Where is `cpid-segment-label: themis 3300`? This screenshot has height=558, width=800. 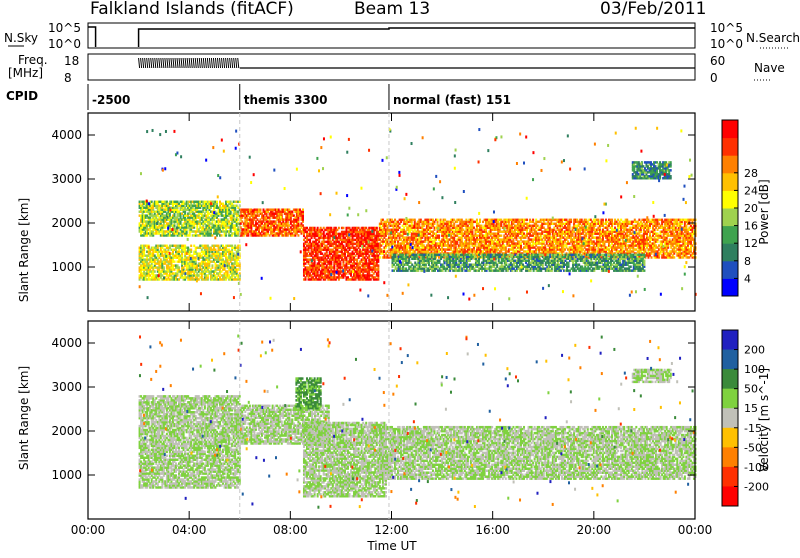
cpid-segment-label: themis 3300 is located at coordinates (286, 100).